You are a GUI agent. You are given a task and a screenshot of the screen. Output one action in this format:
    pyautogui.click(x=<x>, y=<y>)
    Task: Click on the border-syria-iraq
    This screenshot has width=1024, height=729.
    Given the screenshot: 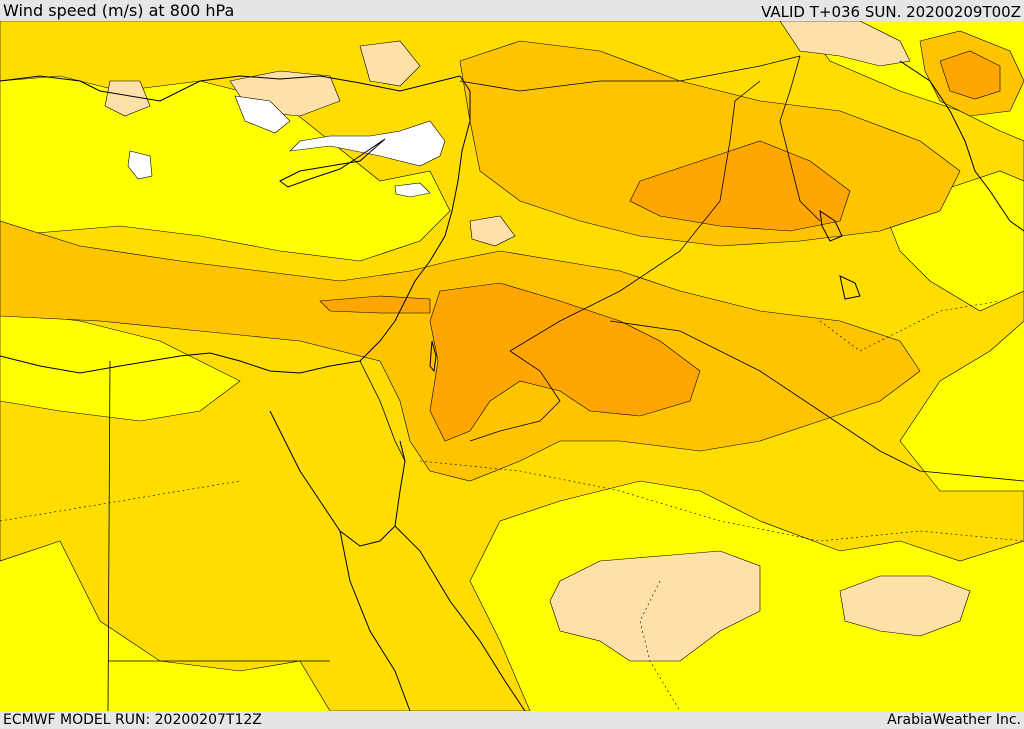 What is the action you would take?
    pyautogui.click(x=635, y=216)
    